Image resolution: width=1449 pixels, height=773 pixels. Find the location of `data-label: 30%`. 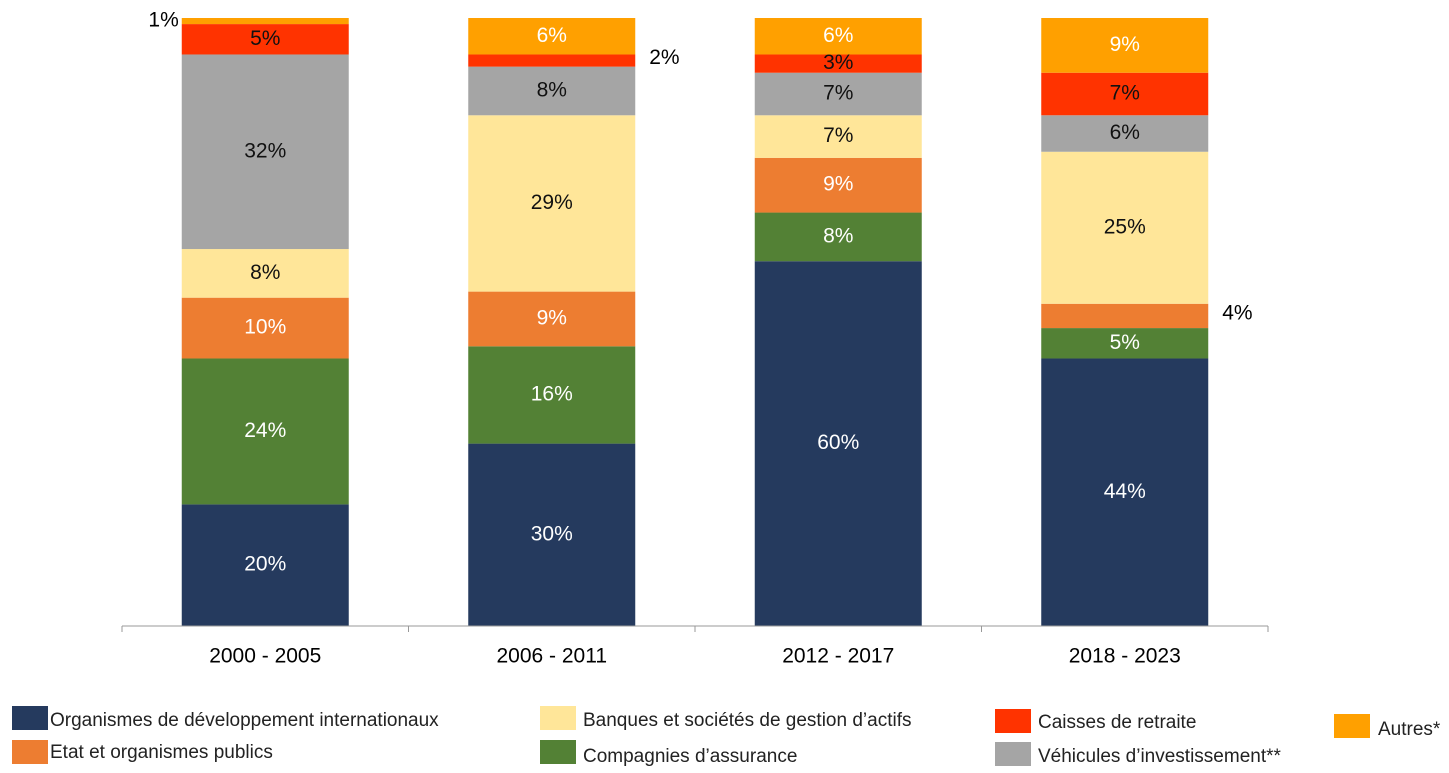

data-label: 30% is located at coordinates (552, 533).